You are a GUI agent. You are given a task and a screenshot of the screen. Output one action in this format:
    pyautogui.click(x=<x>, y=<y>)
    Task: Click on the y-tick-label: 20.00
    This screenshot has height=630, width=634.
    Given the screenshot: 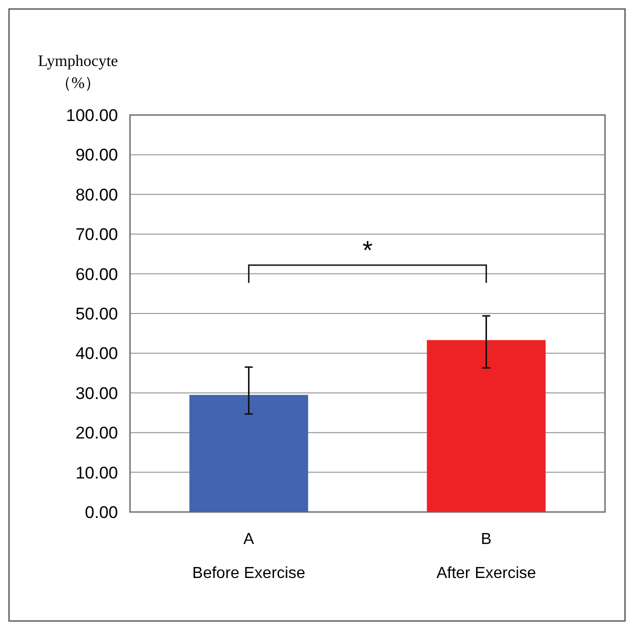 What is the action you would take?
    pyautogui.click(x=96, y=433)
    